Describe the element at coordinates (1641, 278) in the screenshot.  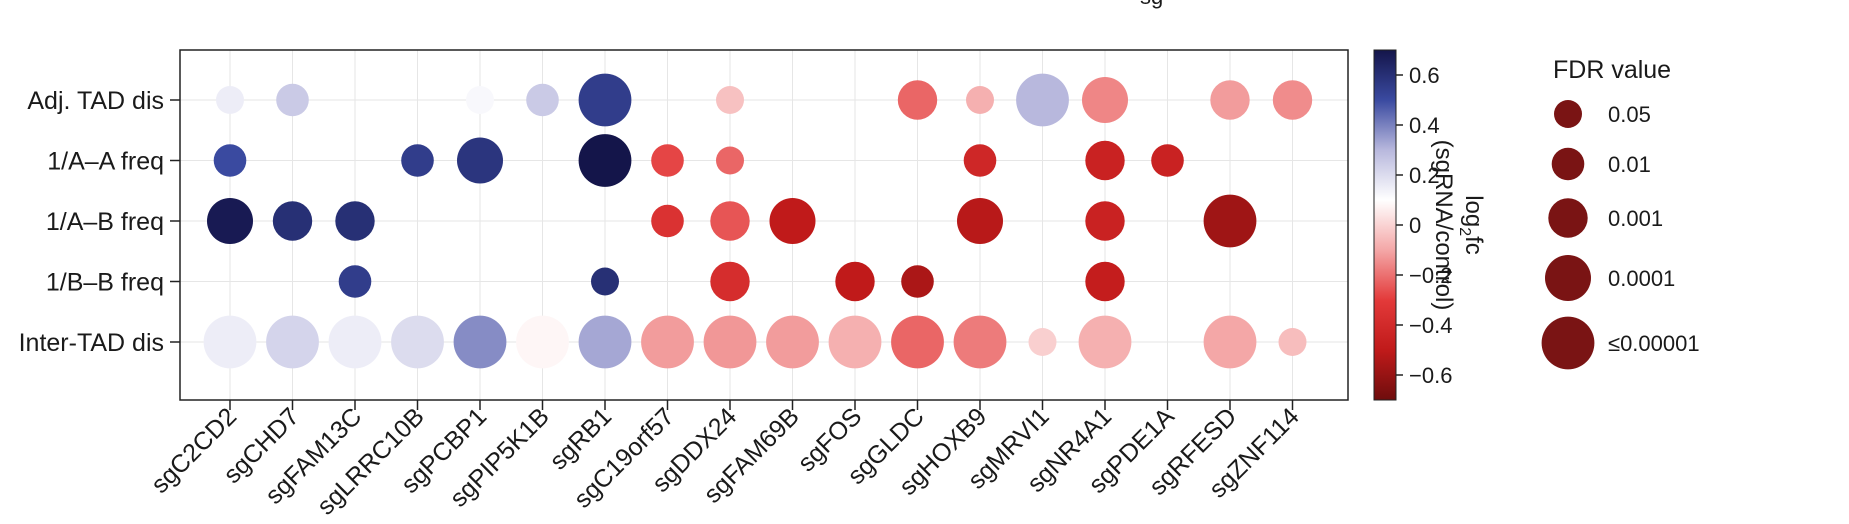
I see `legend-label: 0.0001` at that location.